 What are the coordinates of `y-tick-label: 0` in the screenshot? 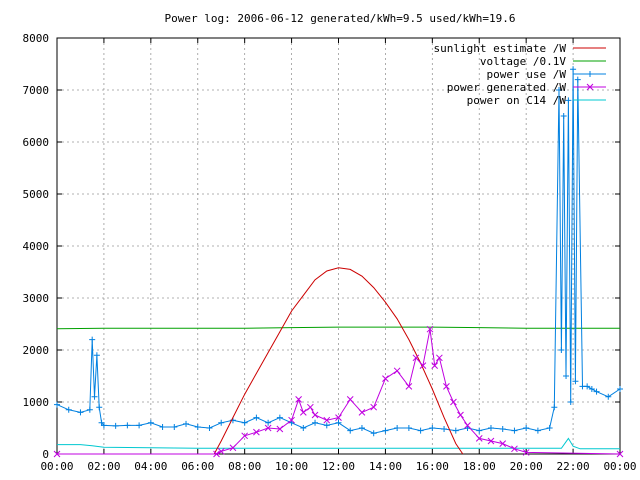 It's located at (45, 454).